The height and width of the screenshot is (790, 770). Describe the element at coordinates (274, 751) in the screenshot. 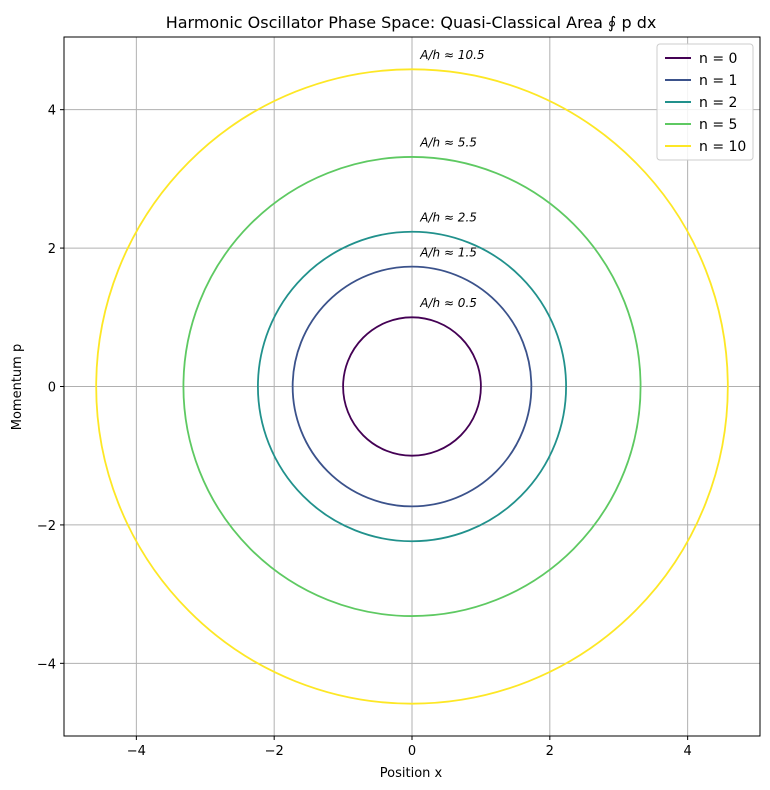

I see `x-tick-label: −2` at that location.